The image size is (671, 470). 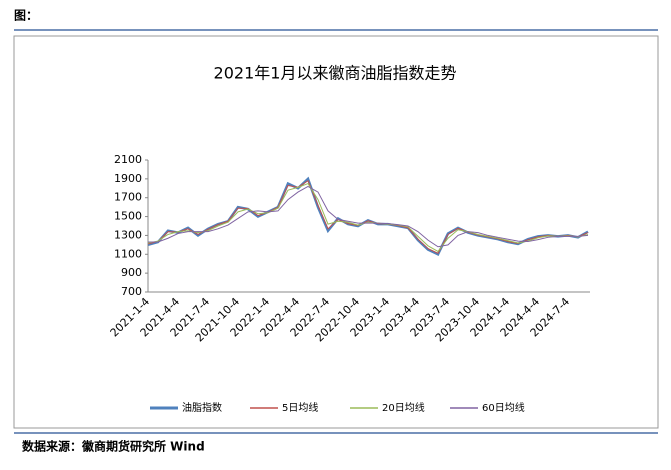 What do you see at coordinates (128, 234) in the screenshot?
I see `y-tick-label: 1300` at bounding box center [128, 234].